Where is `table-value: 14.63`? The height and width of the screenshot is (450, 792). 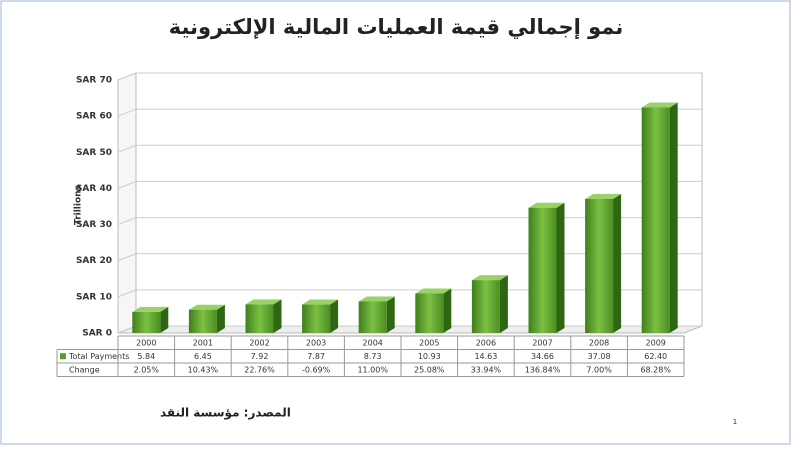 table-value: 14.63 is located at coordinates (485, 356).